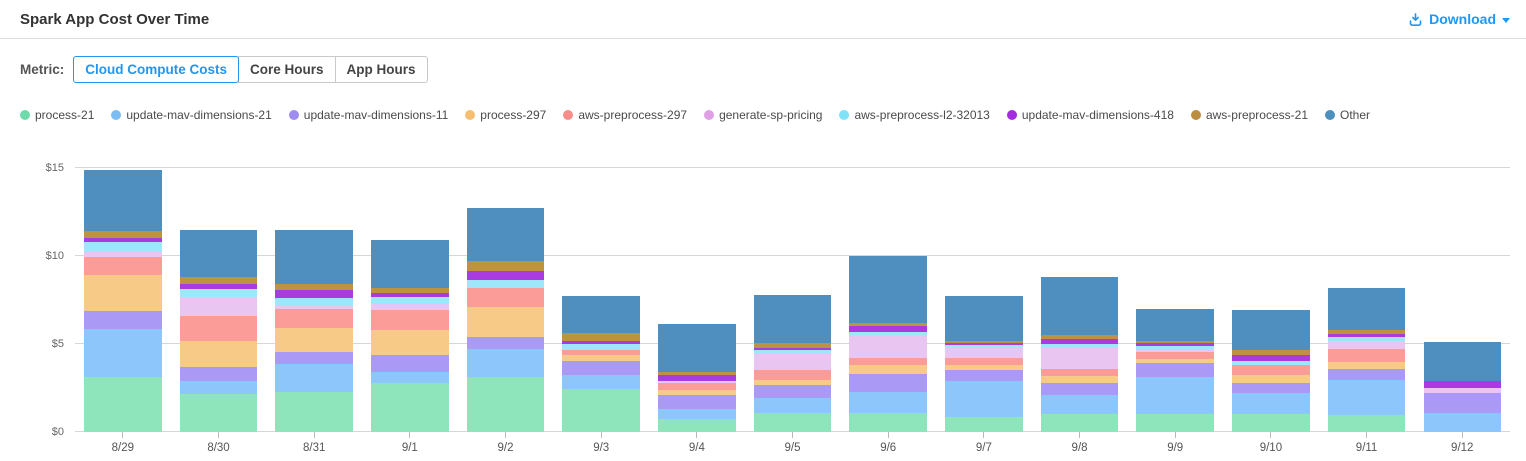  What do you see at coordinates (625, 115) in the screenshot?
I see `legend-item-aws-preprocess-297: aws-preprocess-297` at bounding box center [625, 115].